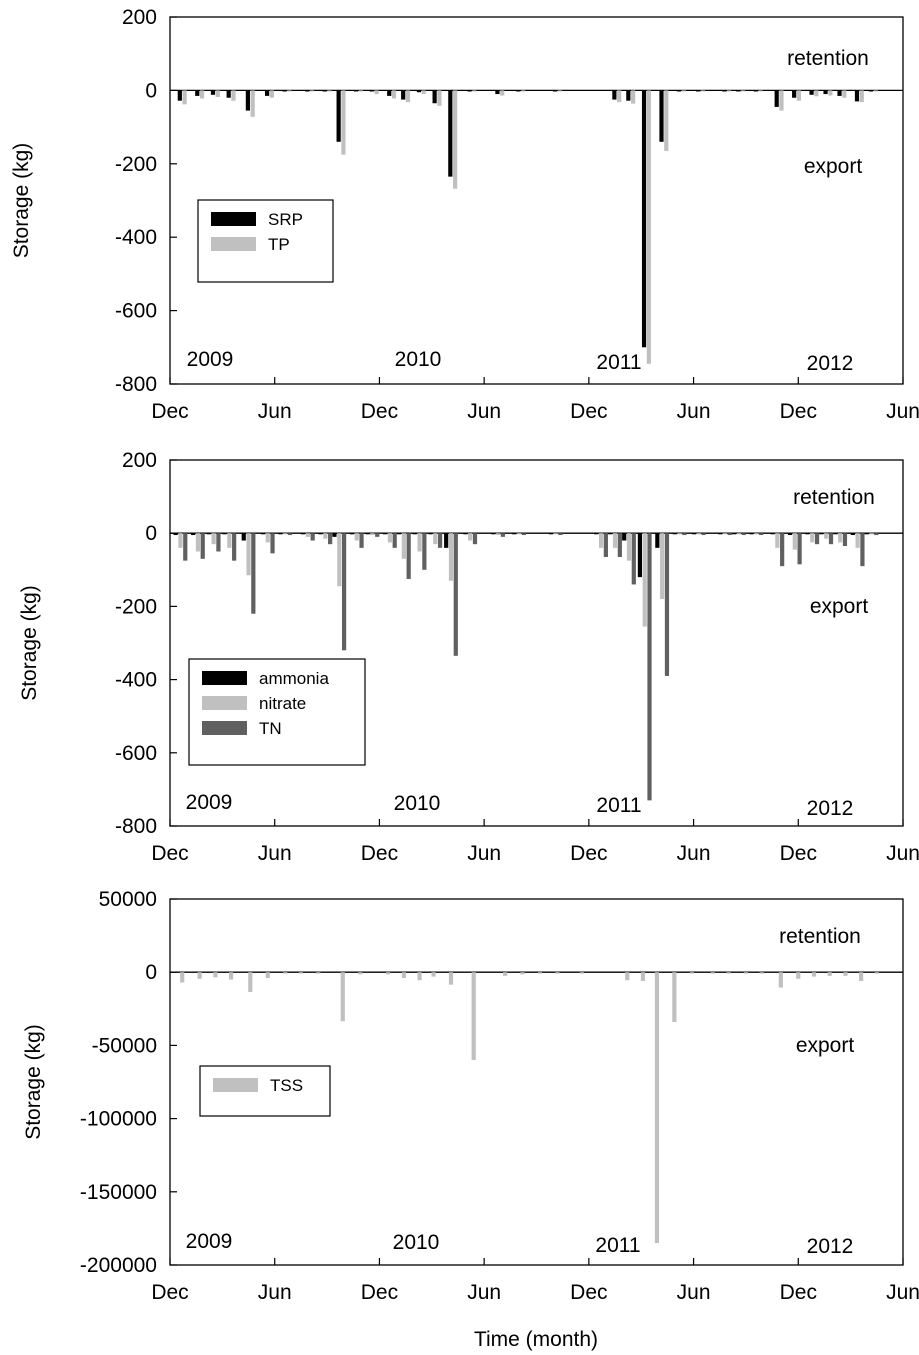  Describe the element at coordinates (828, 58) in the screenshot. I see `retention-label: retention` at that location.